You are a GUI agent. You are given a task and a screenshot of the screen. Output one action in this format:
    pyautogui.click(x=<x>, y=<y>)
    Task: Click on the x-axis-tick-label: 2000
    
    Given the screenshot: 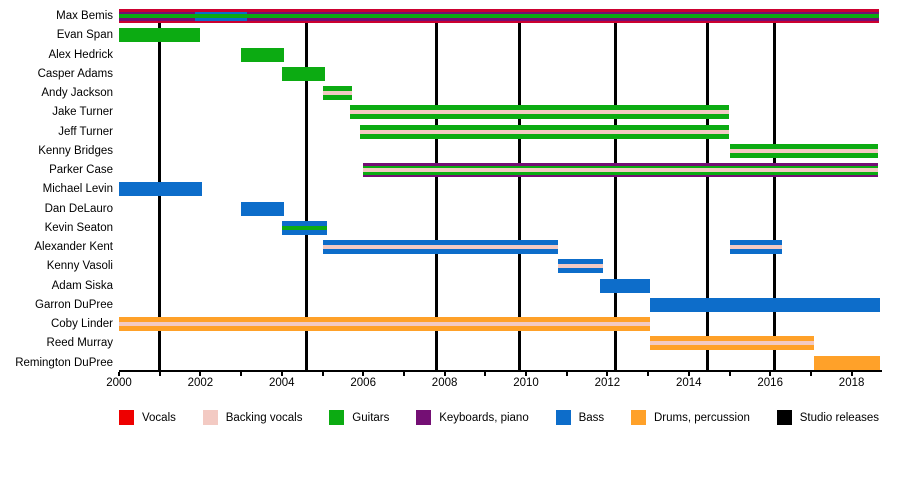 What is the action you would take?
    pyautogui.click(x=119, y=383)
    